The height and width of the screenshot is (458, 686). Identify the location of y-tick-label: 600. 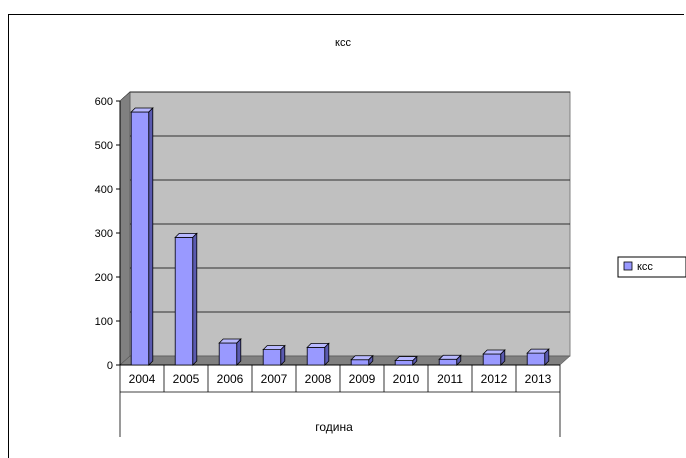
(104, 102).